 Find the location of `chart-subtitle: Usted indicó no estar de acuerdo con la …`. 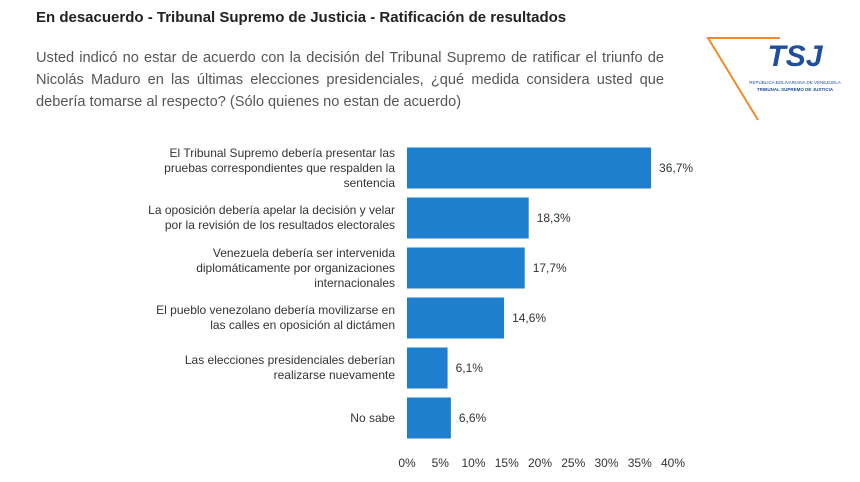

chart-subtitle: Usted indicó no estar de acuerdo con la … is located at coordinates (350, 80).